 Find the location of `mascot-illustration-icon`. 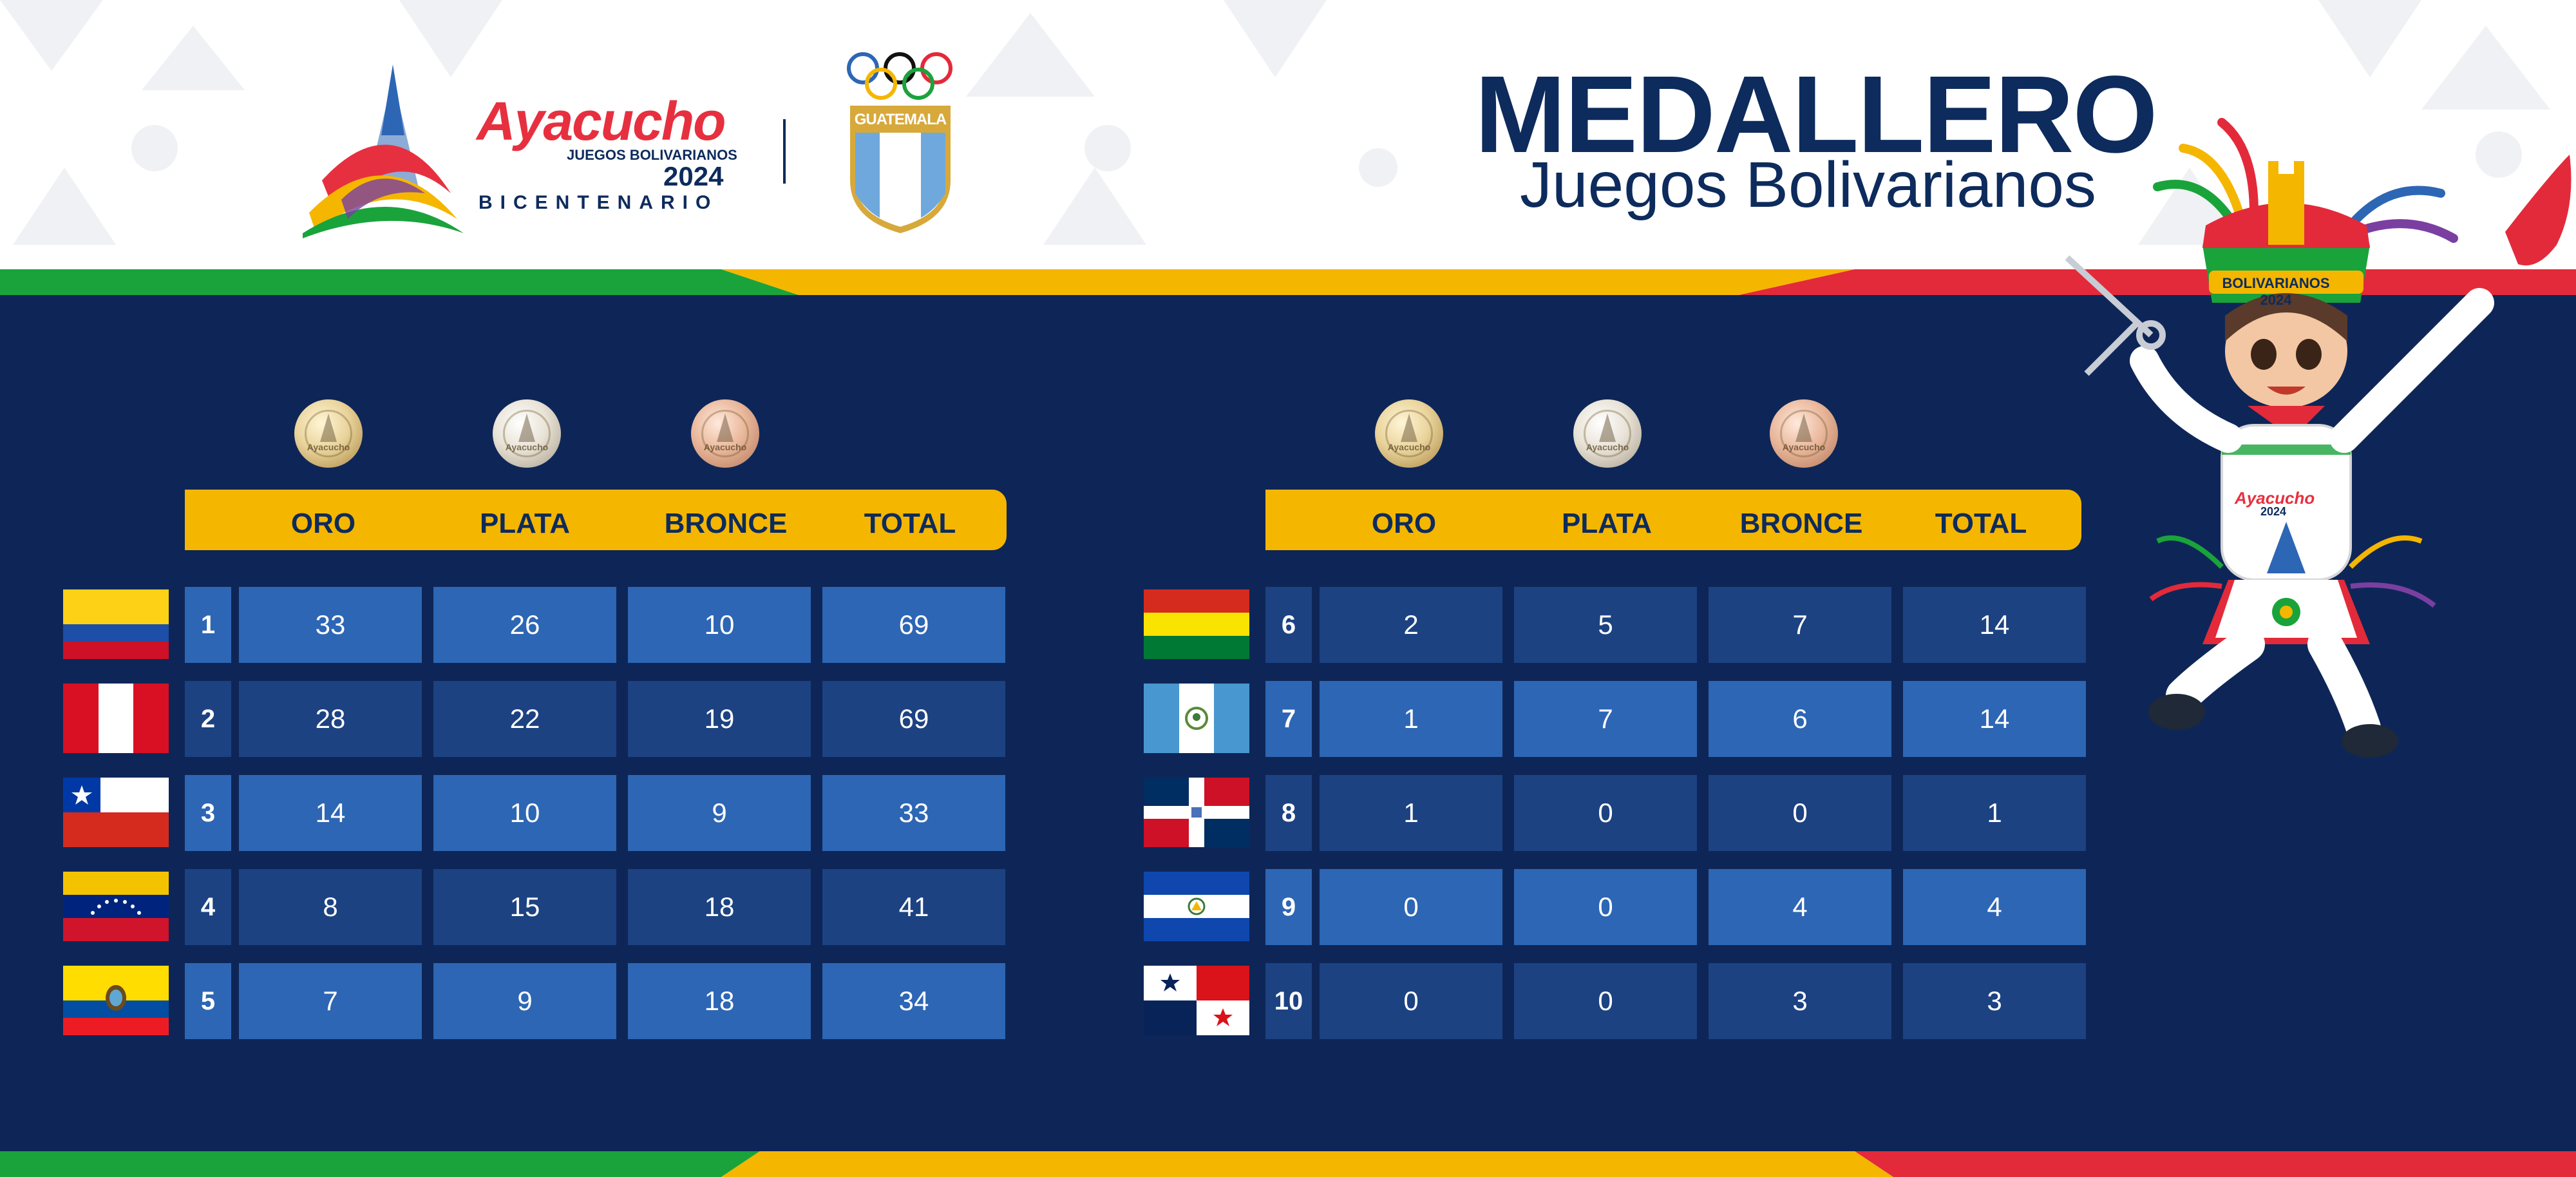

mascot-illustration-icon is located at coordinates (2318, 438).